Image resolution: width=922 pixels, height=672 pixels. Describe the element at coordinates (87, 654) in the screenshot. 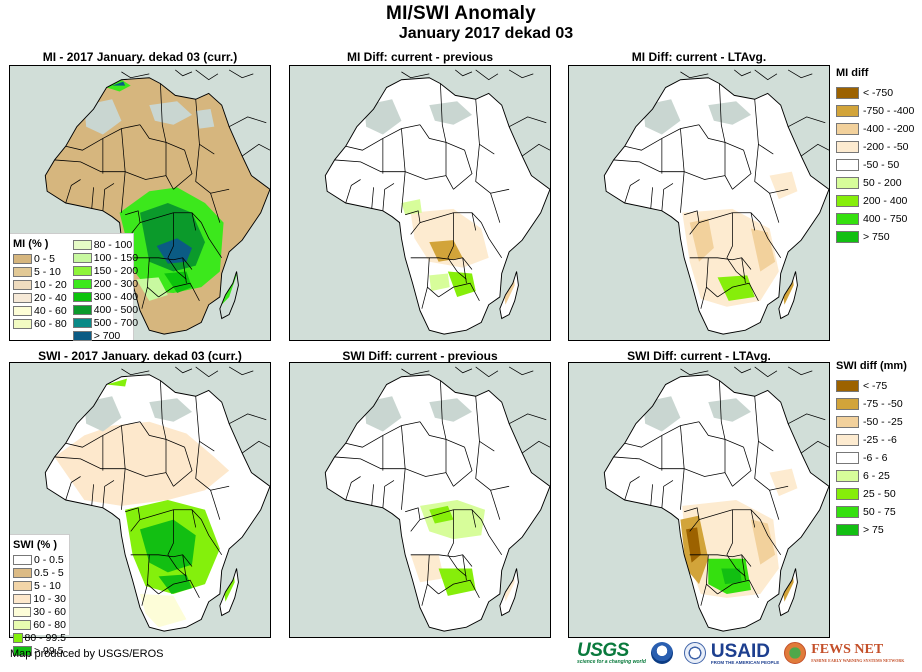

I see `map-credit: Map produced by USGS/EROS` at that location.